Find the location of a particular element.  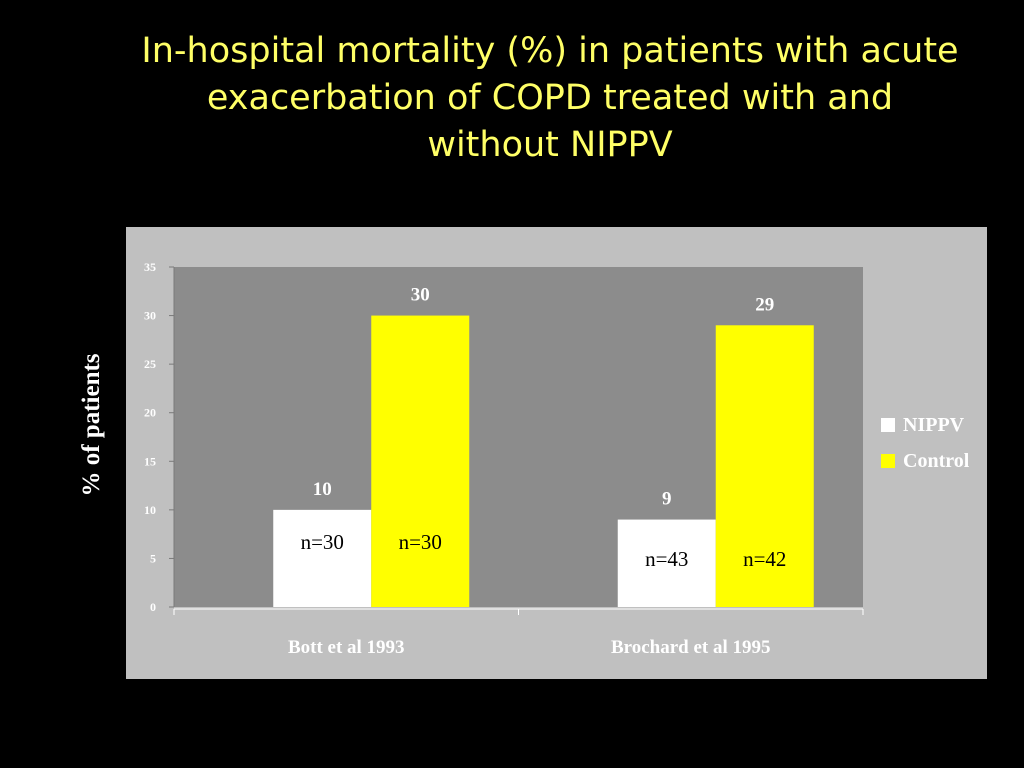

y-tick-label: 35 is located at coordinates (150, 267).